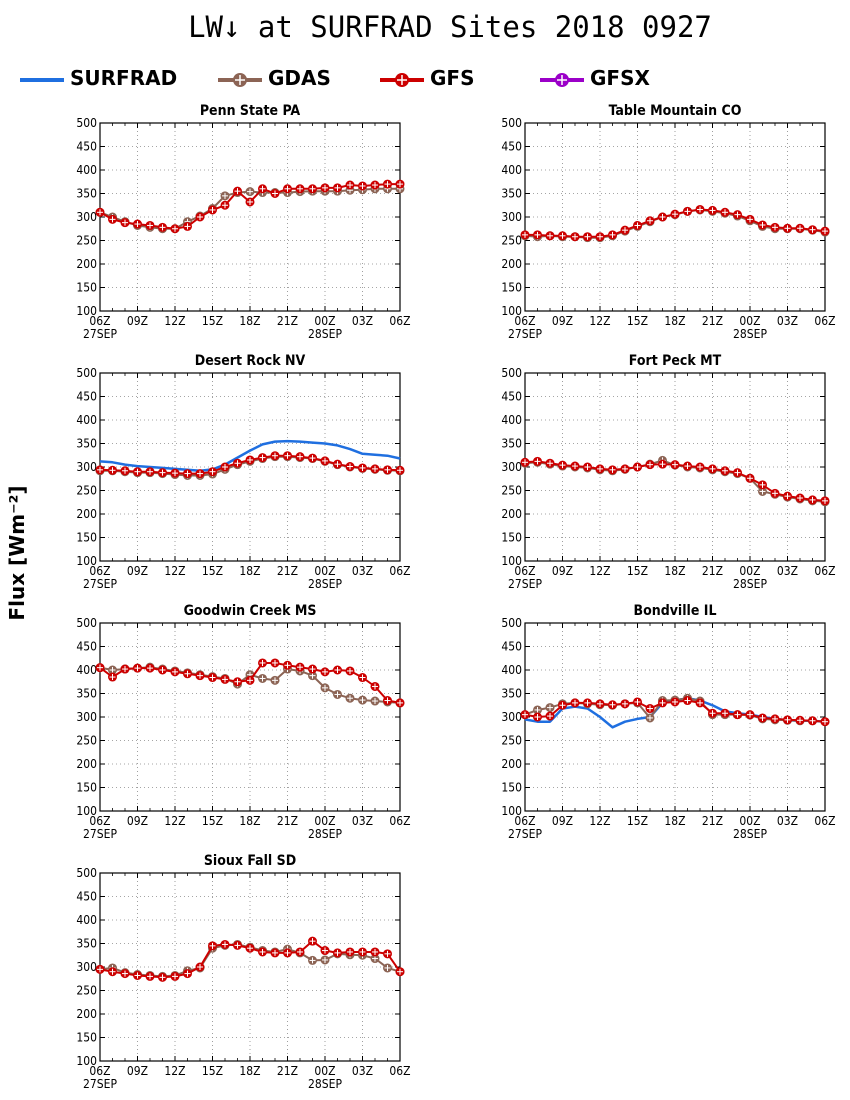 This screenshot has width=850, height=1100. Describe the element at coordinates (750, 834) in the screenshot. I see `date-label: 28SEP` at that location.